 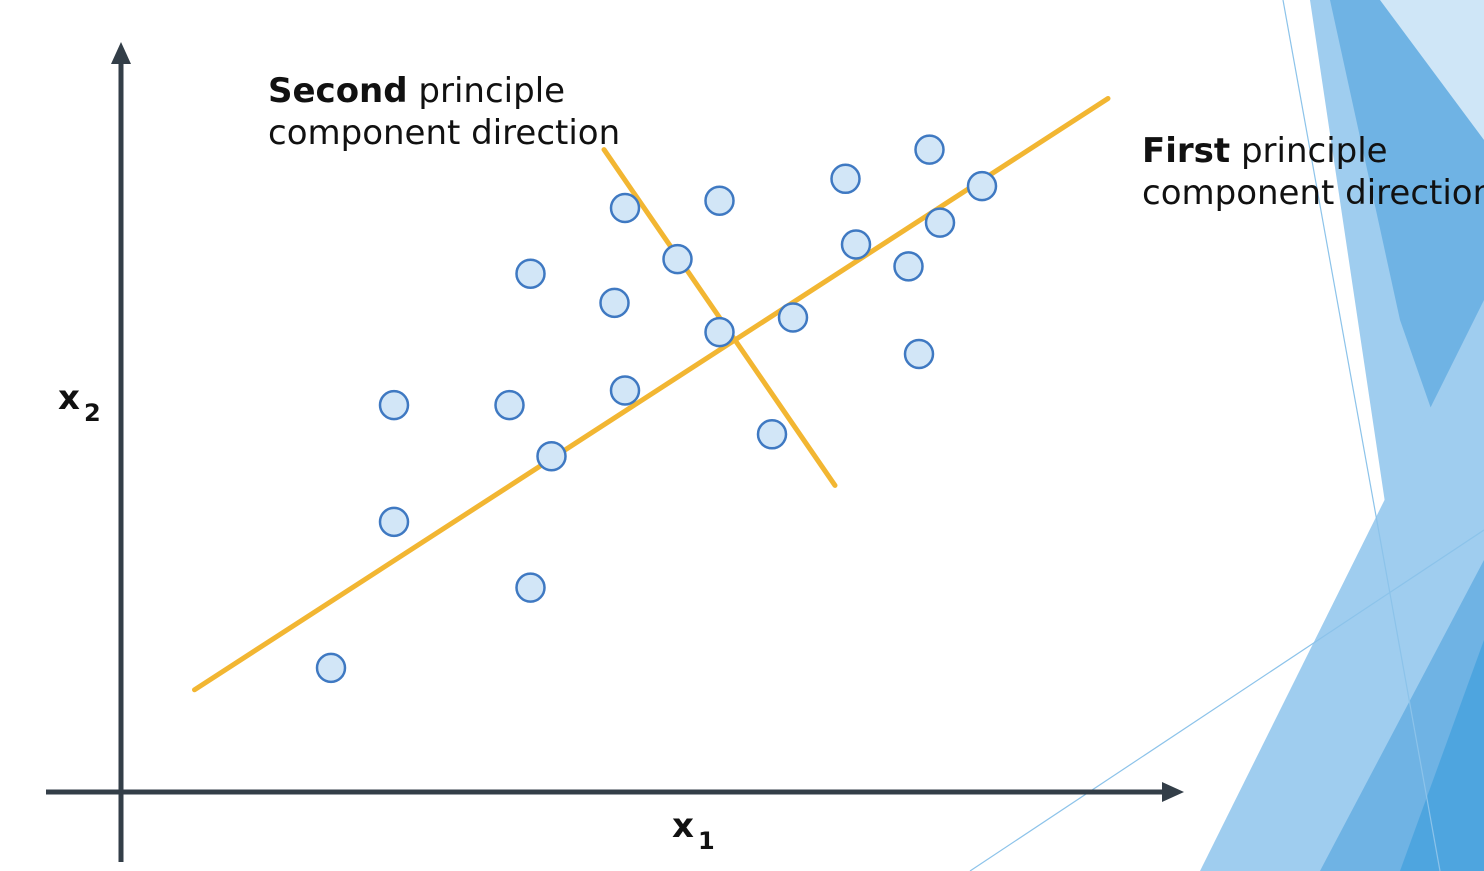 What do you see at coordinates (121, 53) in the screenshot?
I see `y-axis-arrowhead` at bounding box center [121, 53].